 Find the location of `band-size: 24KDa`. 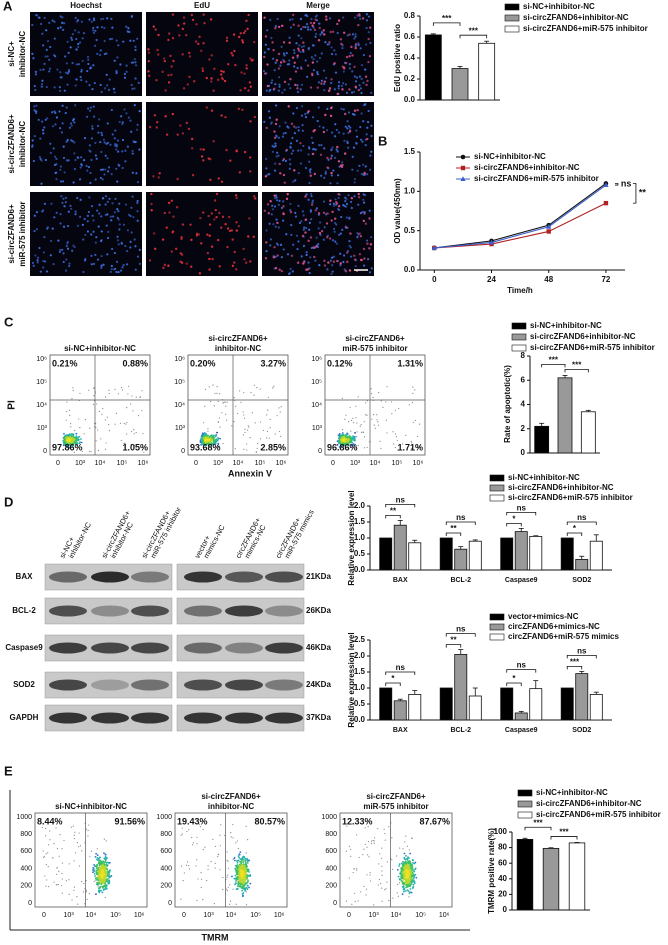

band-size: 24KDa is located at coordinates (318, 684).